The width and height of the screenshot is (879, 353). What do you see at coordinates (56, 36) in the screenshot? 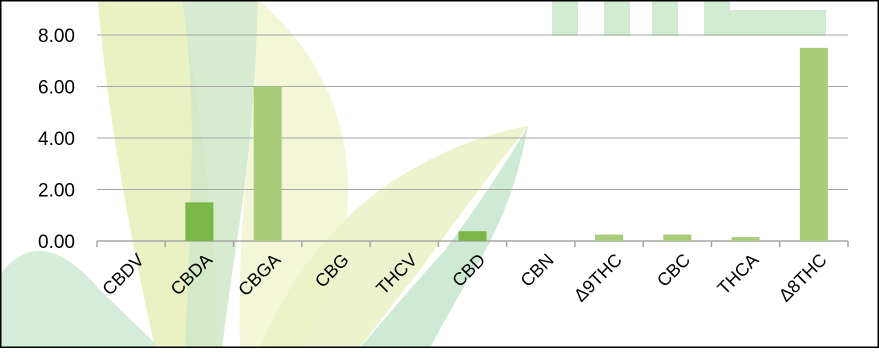
I see `y-tick-label: 8.00` at bounding box center [56, 36].